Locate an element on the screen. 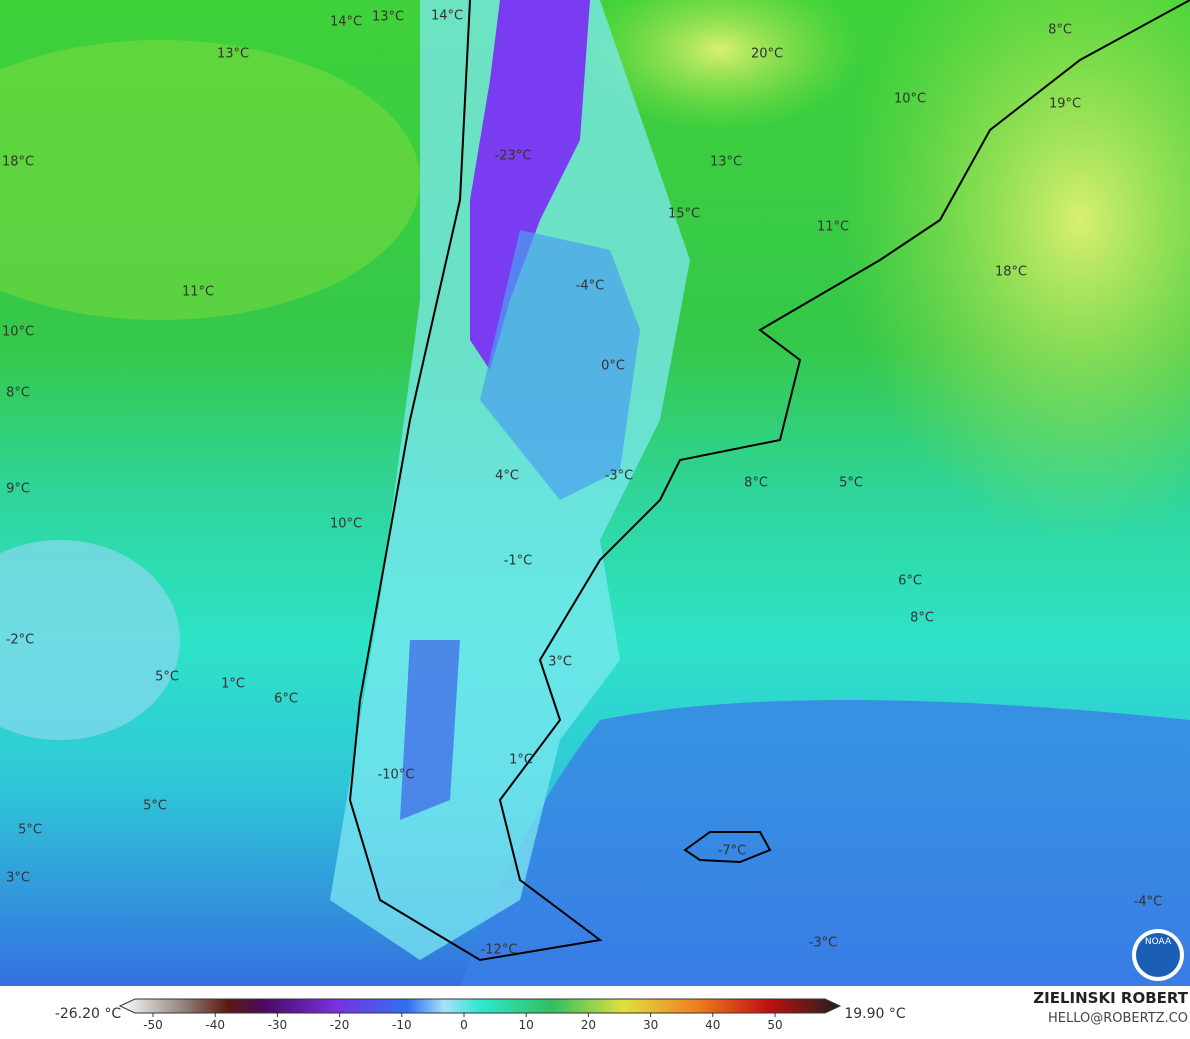 This screenshot has width=1190, height=1039. colorbar-tick-label: 10 is located at coordinates (526, 1025).